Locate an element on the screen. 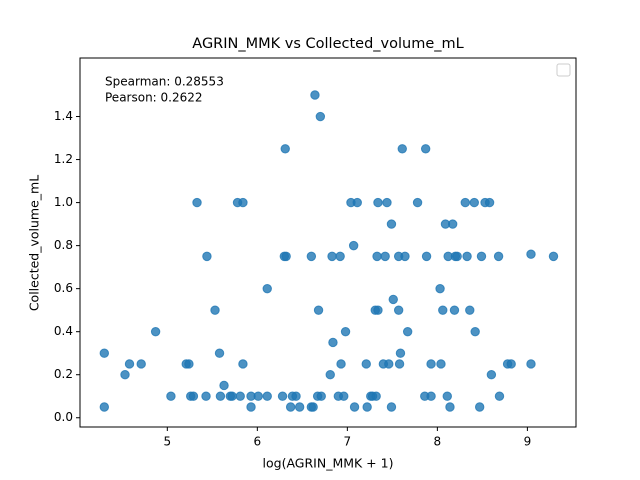 The height and width of the screenshot is (480, 640). annotation: Spearman: 0.28553 is located at coordinates (164, 82).